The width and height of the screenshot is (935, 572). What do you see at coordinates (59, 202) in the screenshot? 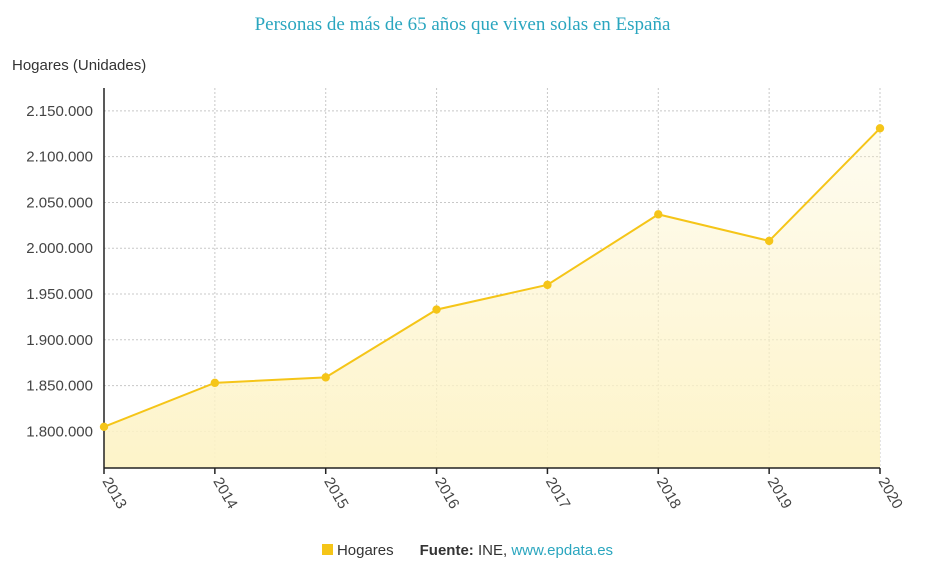
I see `y-tick-label: 2.050.000` at bounding box center [59, 202].